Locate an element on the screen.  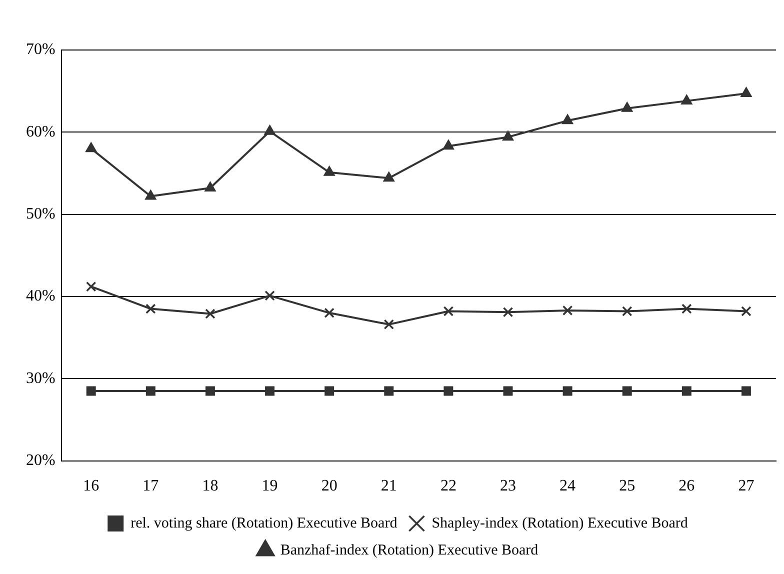
y-tick-label: 40% is located at coordinates (41, 296).